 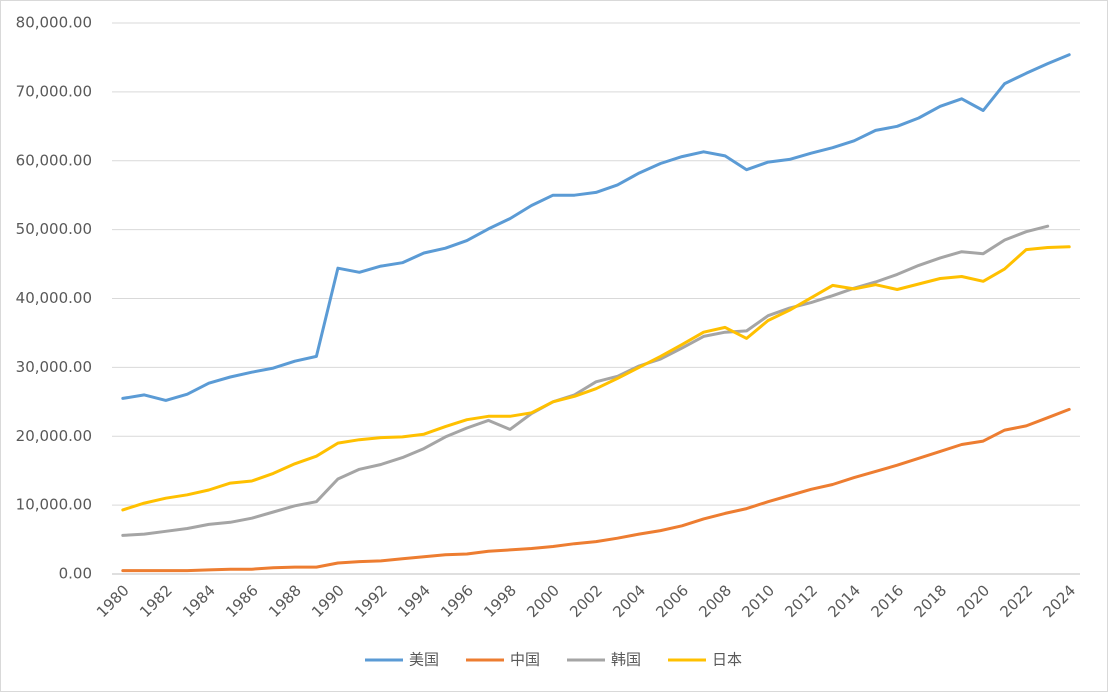 What do you see at coordinates (54, 91) in the screenshot?
I see `y-tick-label: 70,000.00` at bounding box center [54, 91].